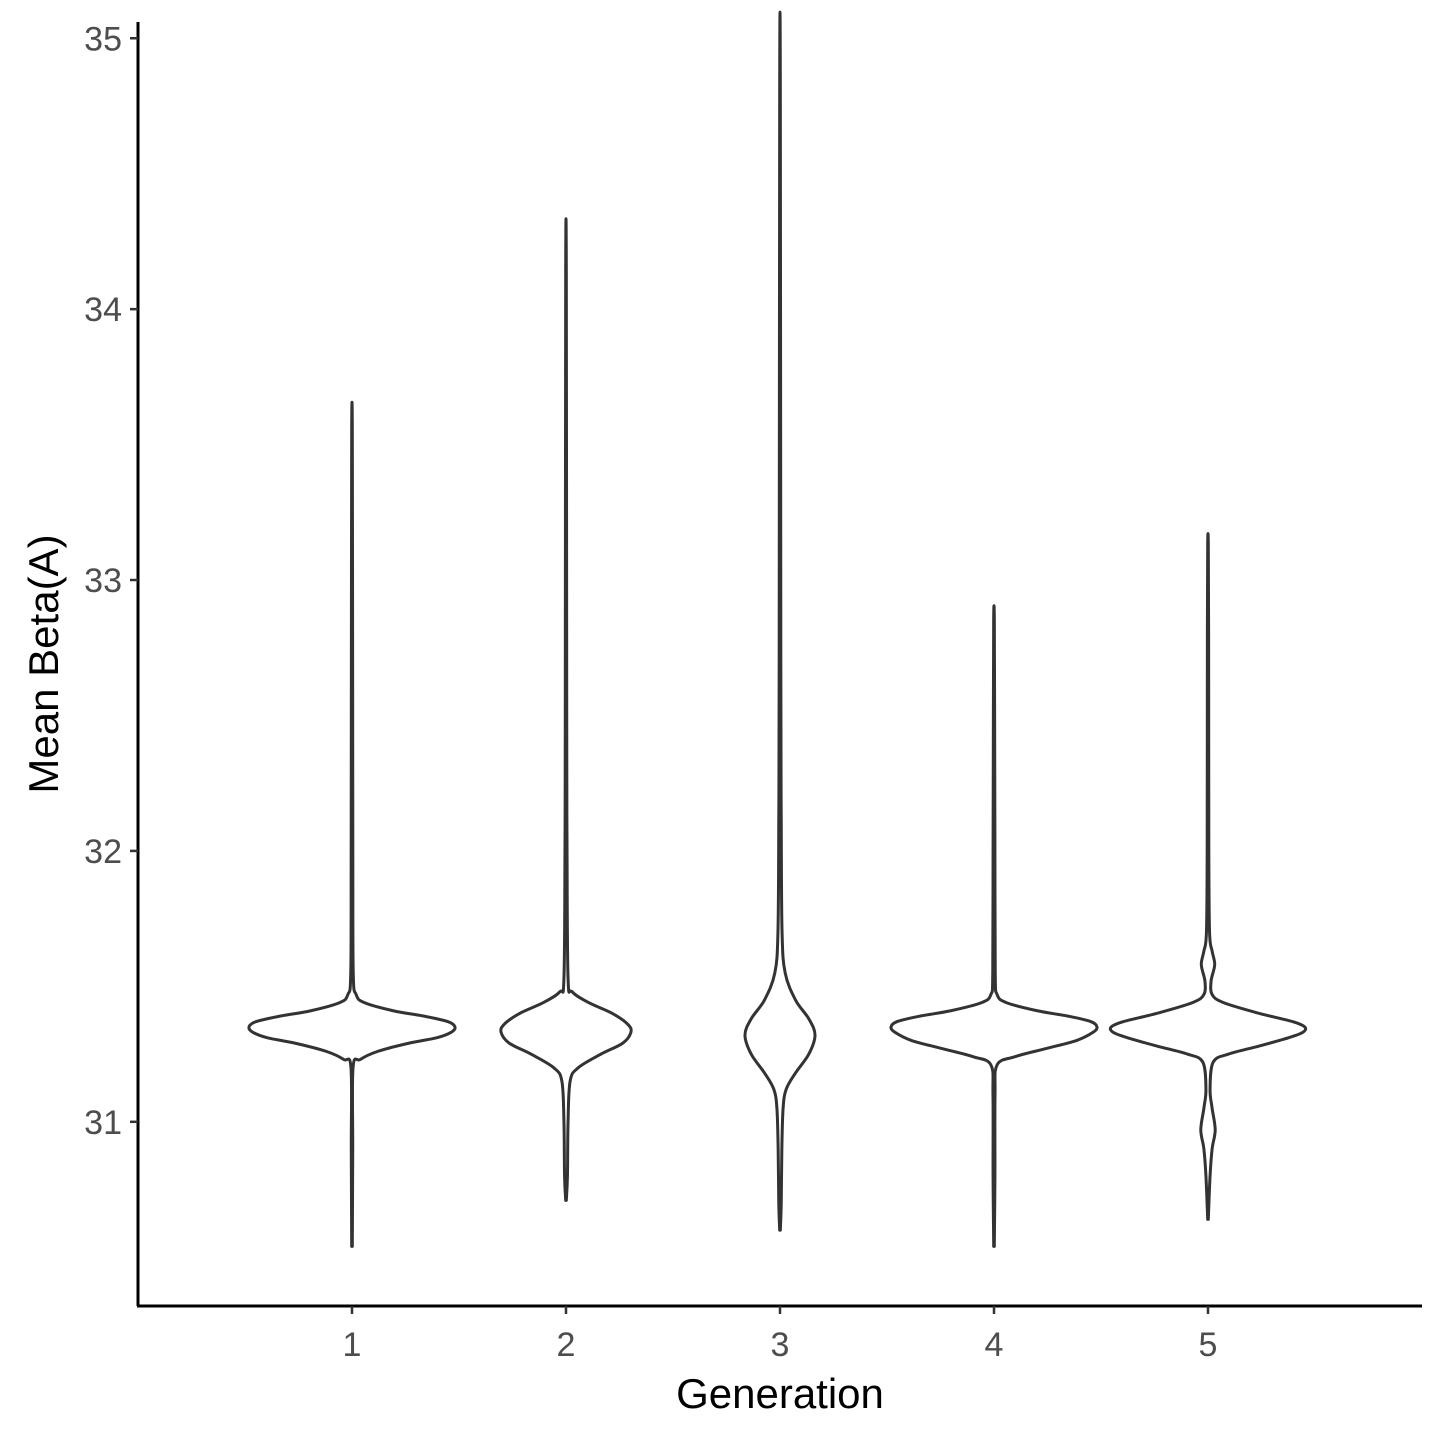  I want to click on x-axis-title: Generation, so click(780, 1393).